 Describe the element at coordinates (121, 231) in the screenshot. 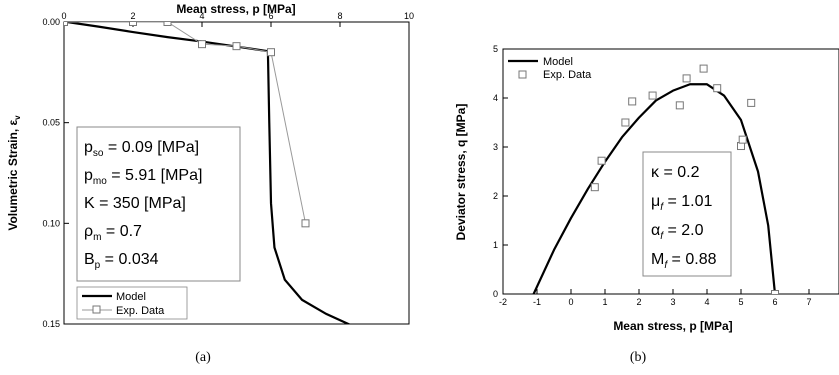

I see `panel-a-param-value: = 0.7` at that location.